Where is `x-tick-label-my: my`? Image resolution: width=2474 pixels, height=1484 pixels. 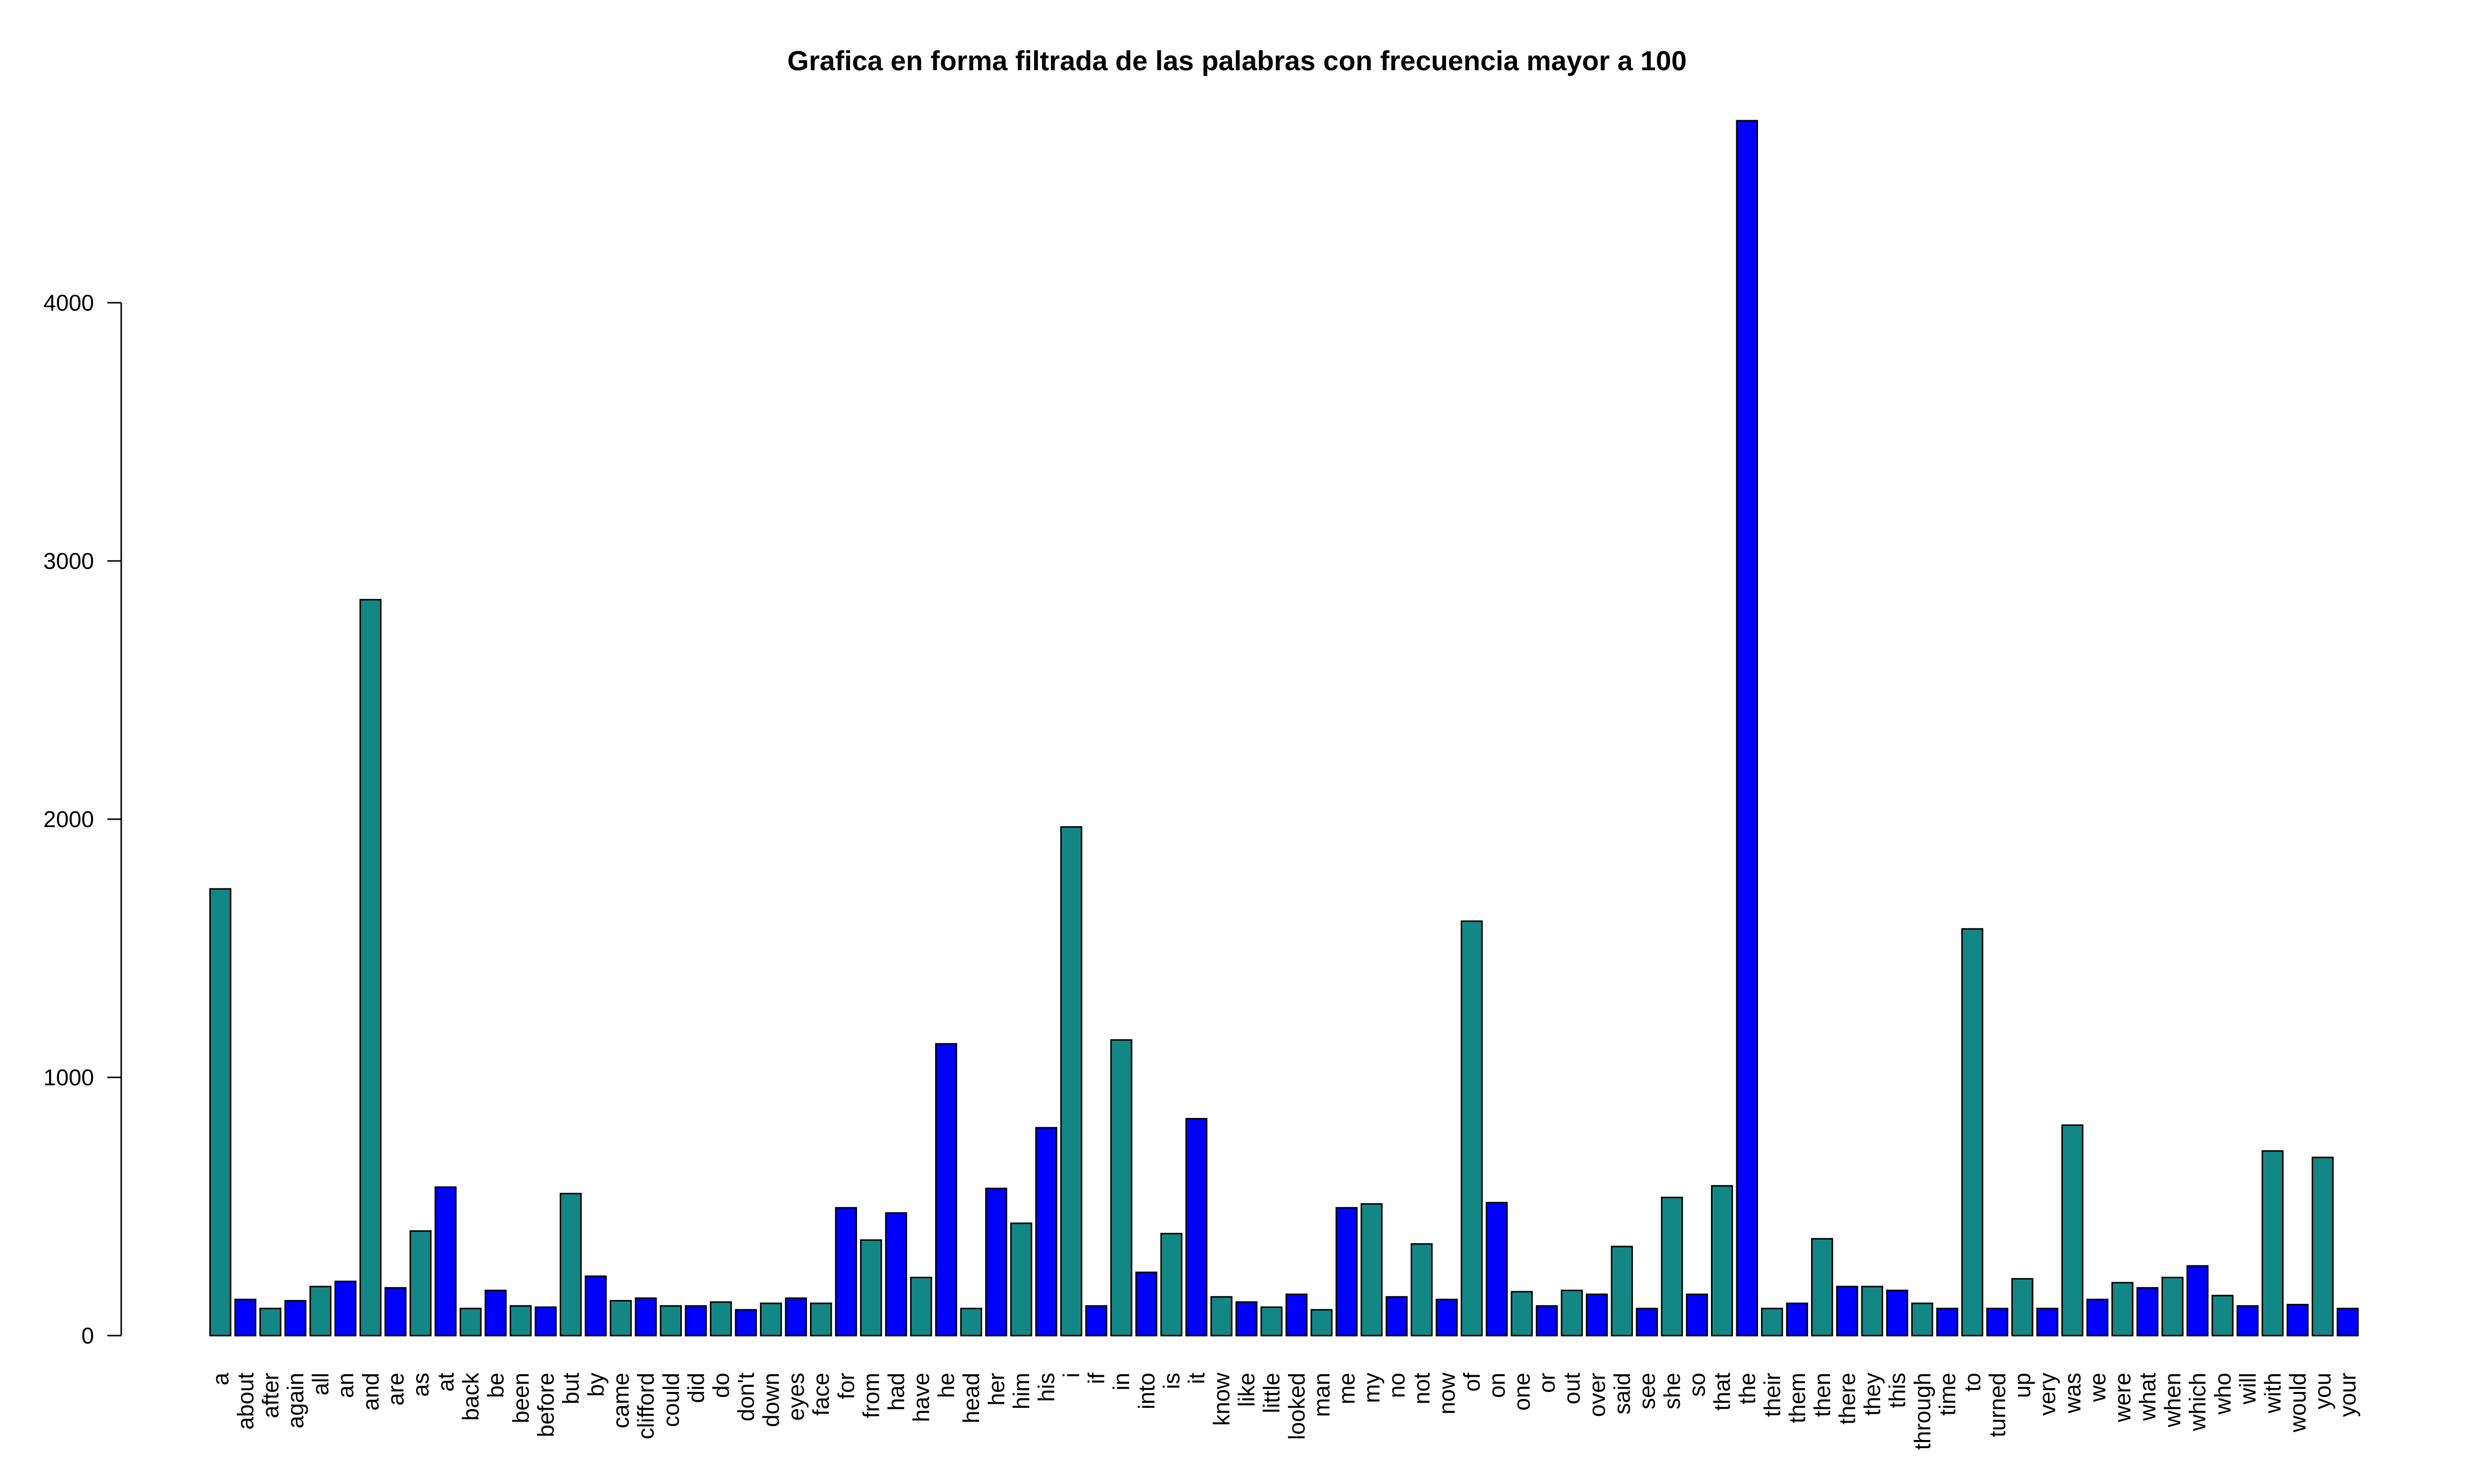
x-tick-label-my: my is located at coordinates (1372, 1388).